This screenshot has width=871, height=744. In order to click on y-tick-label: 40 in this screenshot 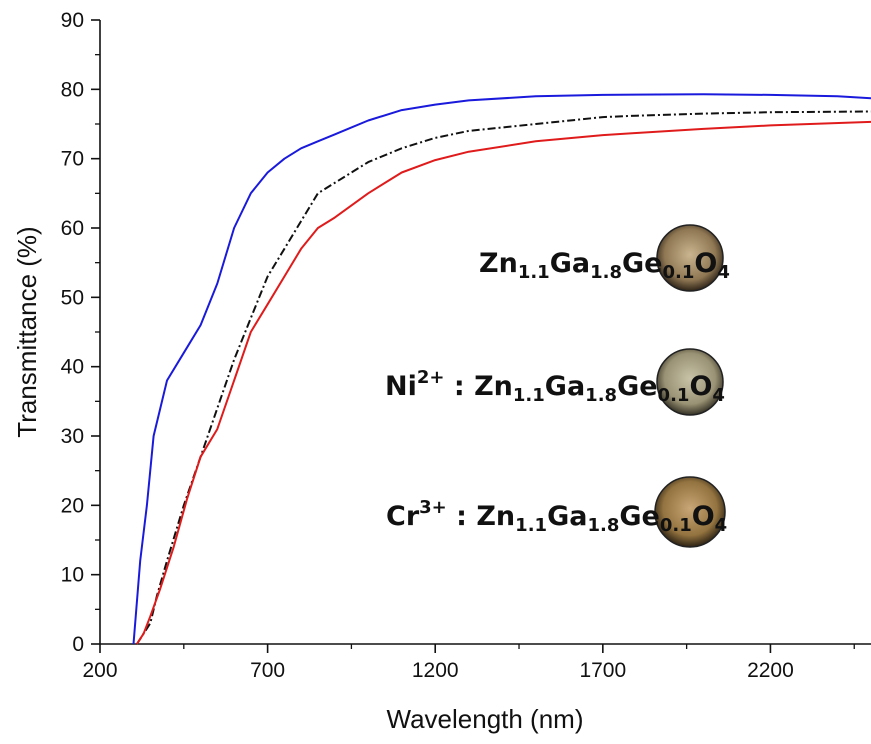, I will do `click(72, 367)`.